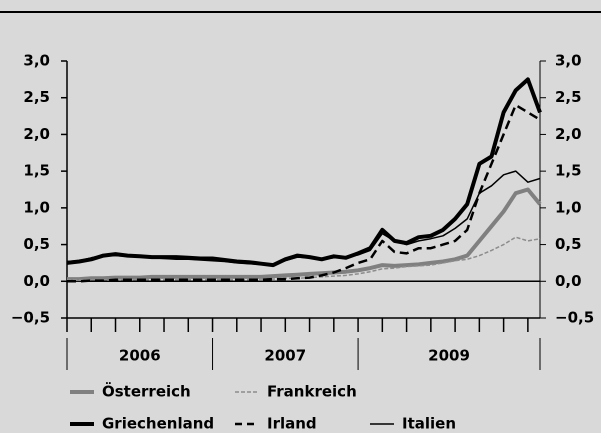  What do you see at coordinates (36, 97) in the screenshot?
I see `y-tick-label: 2,5` at bounding box center [36, 97].